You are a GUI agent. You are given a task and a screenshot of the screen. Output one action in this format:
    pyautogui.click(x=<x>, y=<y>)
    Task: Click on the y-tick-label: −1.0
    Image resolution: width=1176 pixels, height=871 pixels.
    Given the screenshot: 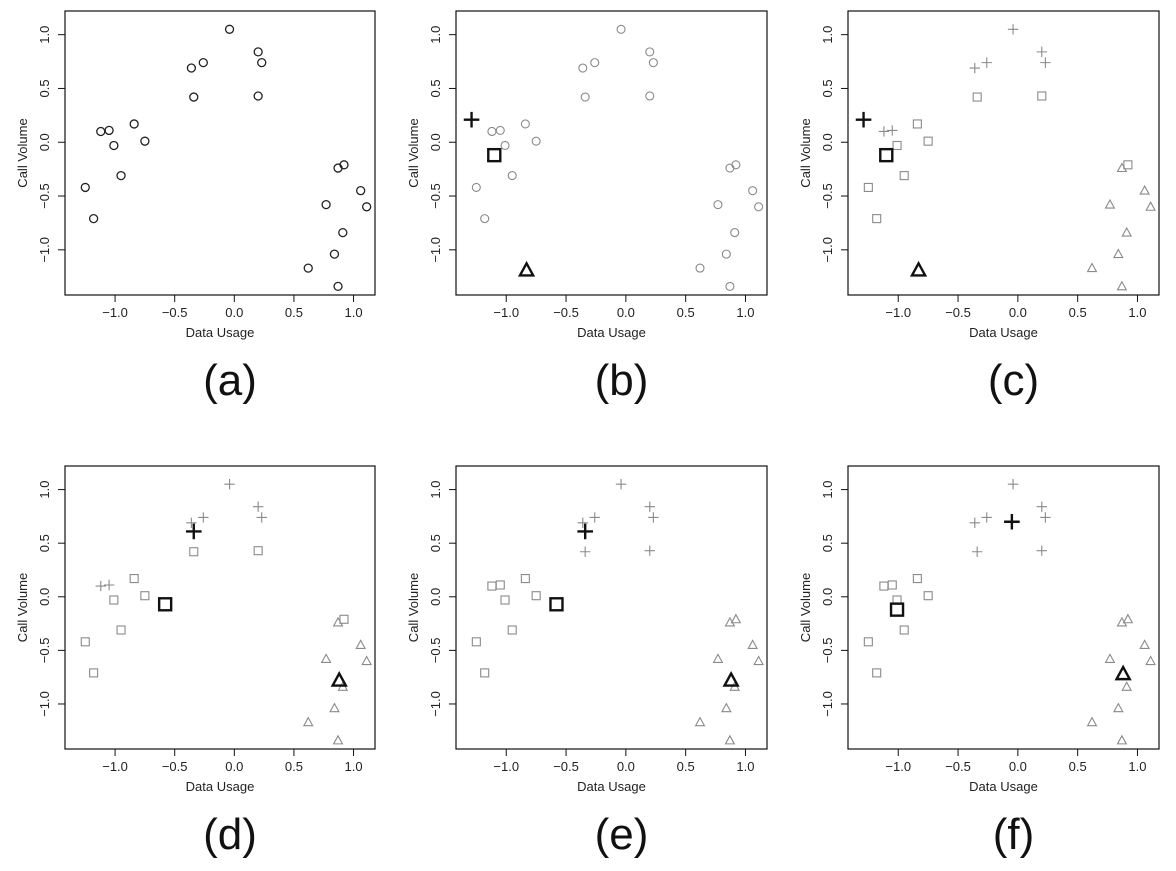 What is the action you would take?
    pyautogui.click(x=435, y=250)
    